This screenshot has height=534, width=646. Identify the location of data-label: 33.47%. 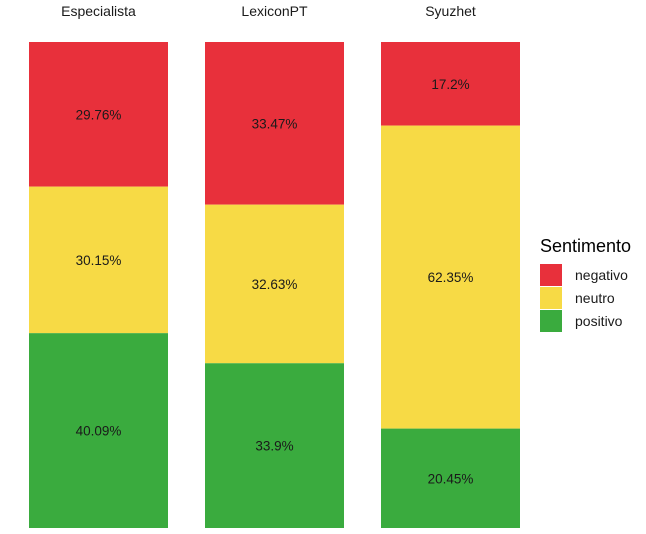
(275, 123).